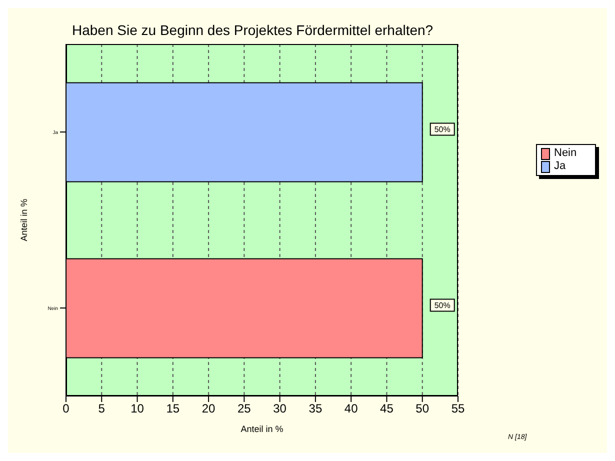 The height and width of the screenshot is (461, 615). I want to click on chart-title: Haben Sie zu Beginn des Projektes Fördermittel erhalten?, so click(253, 30).